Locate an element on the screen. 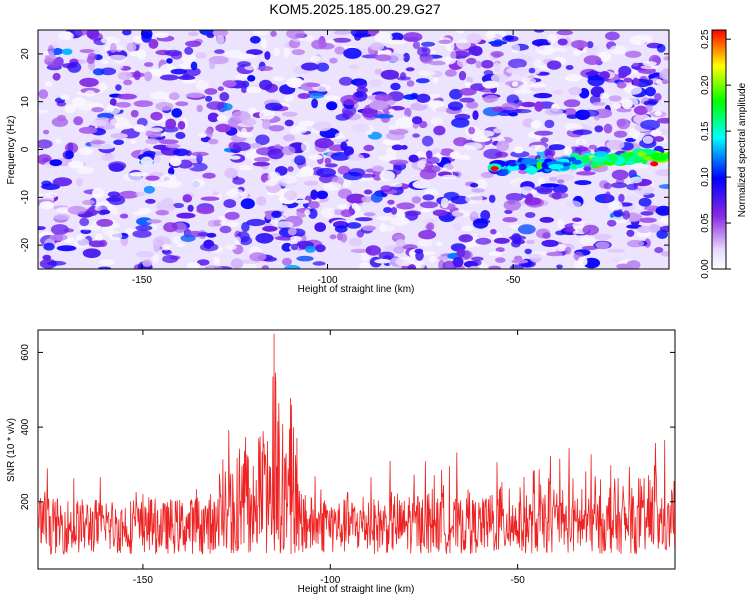 This screenshot has width=750, height=600. tick-label: 600 is located at coordinates (25, 352).